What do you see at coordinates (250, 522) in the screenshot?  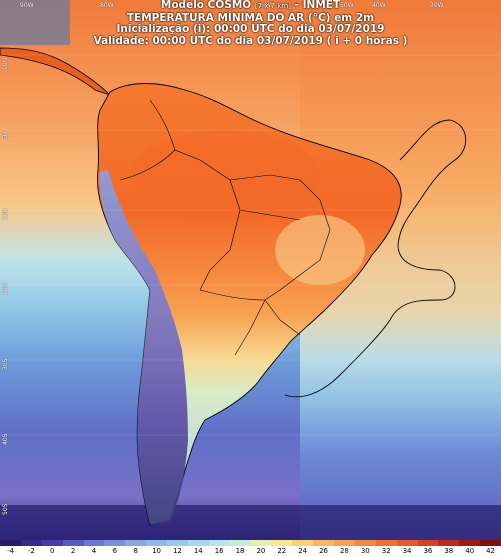 I see `far-south-band` at bounding box center [250, 522].